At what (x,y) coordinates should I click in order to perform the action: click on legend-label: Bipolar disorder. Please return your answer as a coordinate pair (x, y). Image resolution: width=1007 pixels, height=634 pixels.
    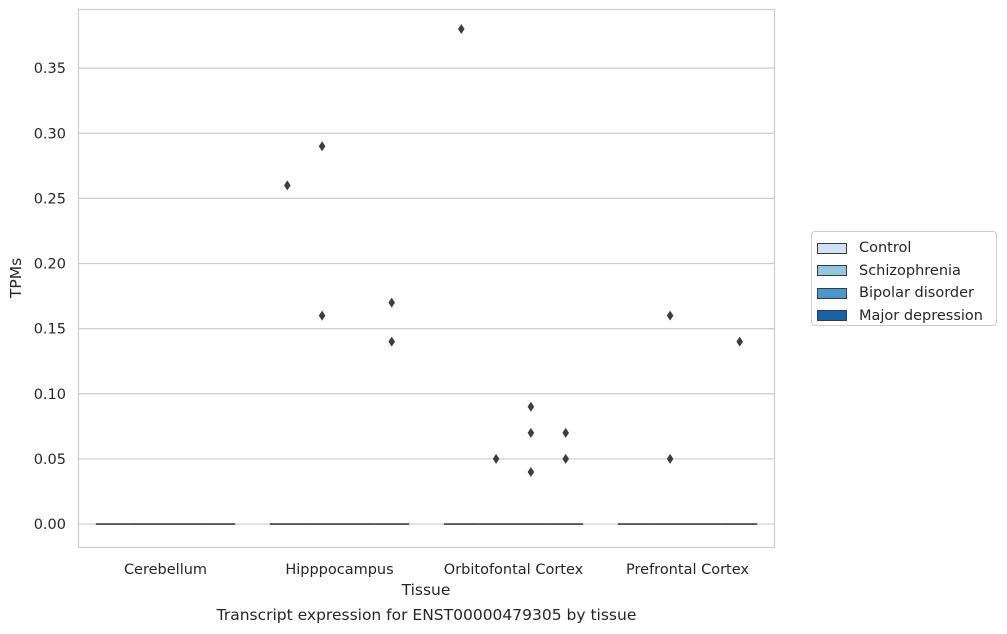
    Looking at the image, I should click on (916, 293).